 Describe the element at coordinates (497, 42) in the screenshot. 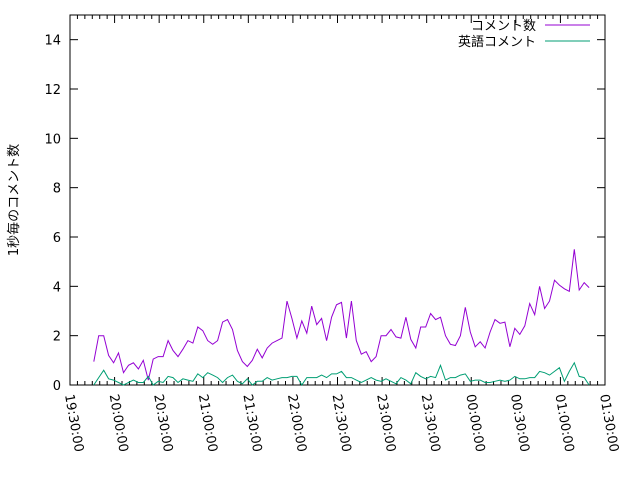

I see `legend-label: 英語コメント` at that location.